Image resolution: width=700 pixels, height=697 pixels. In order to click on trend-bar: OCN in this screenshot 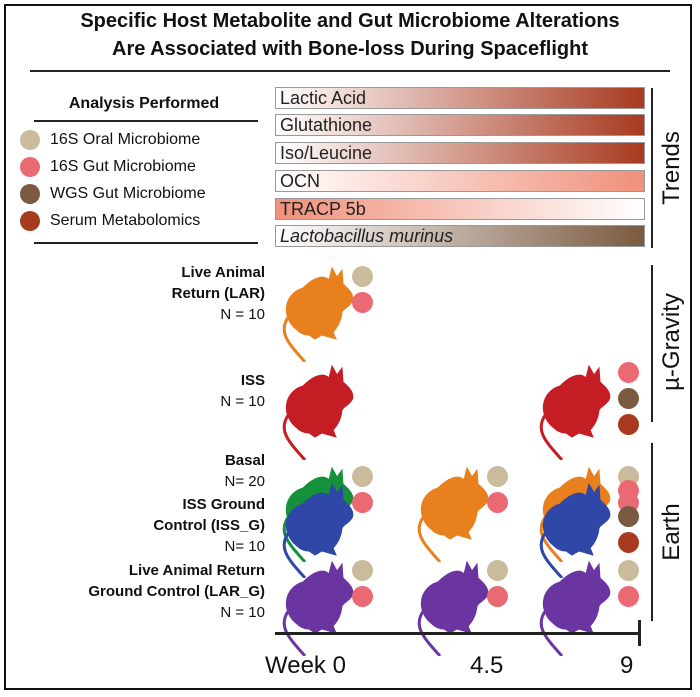, I will do `click(460, 181)`.